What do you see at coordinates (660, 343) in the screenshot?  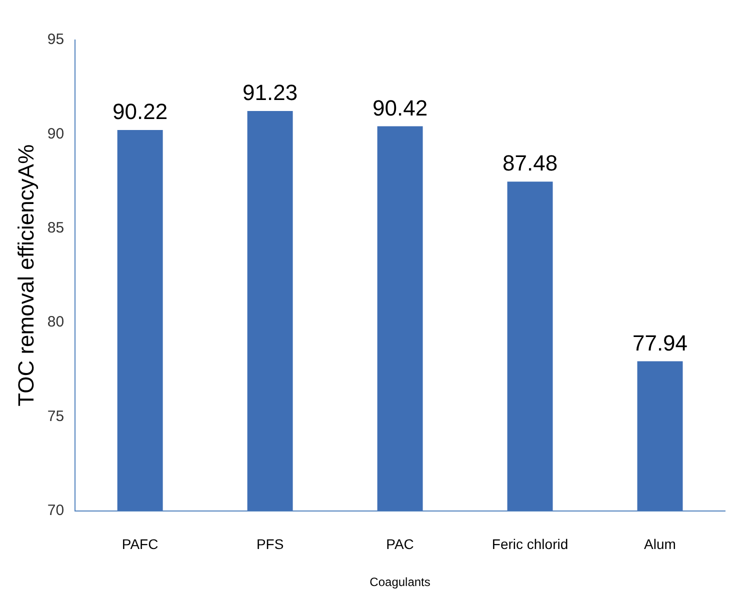 I see `data-label: 77.94` at bounding box center [660, 343].